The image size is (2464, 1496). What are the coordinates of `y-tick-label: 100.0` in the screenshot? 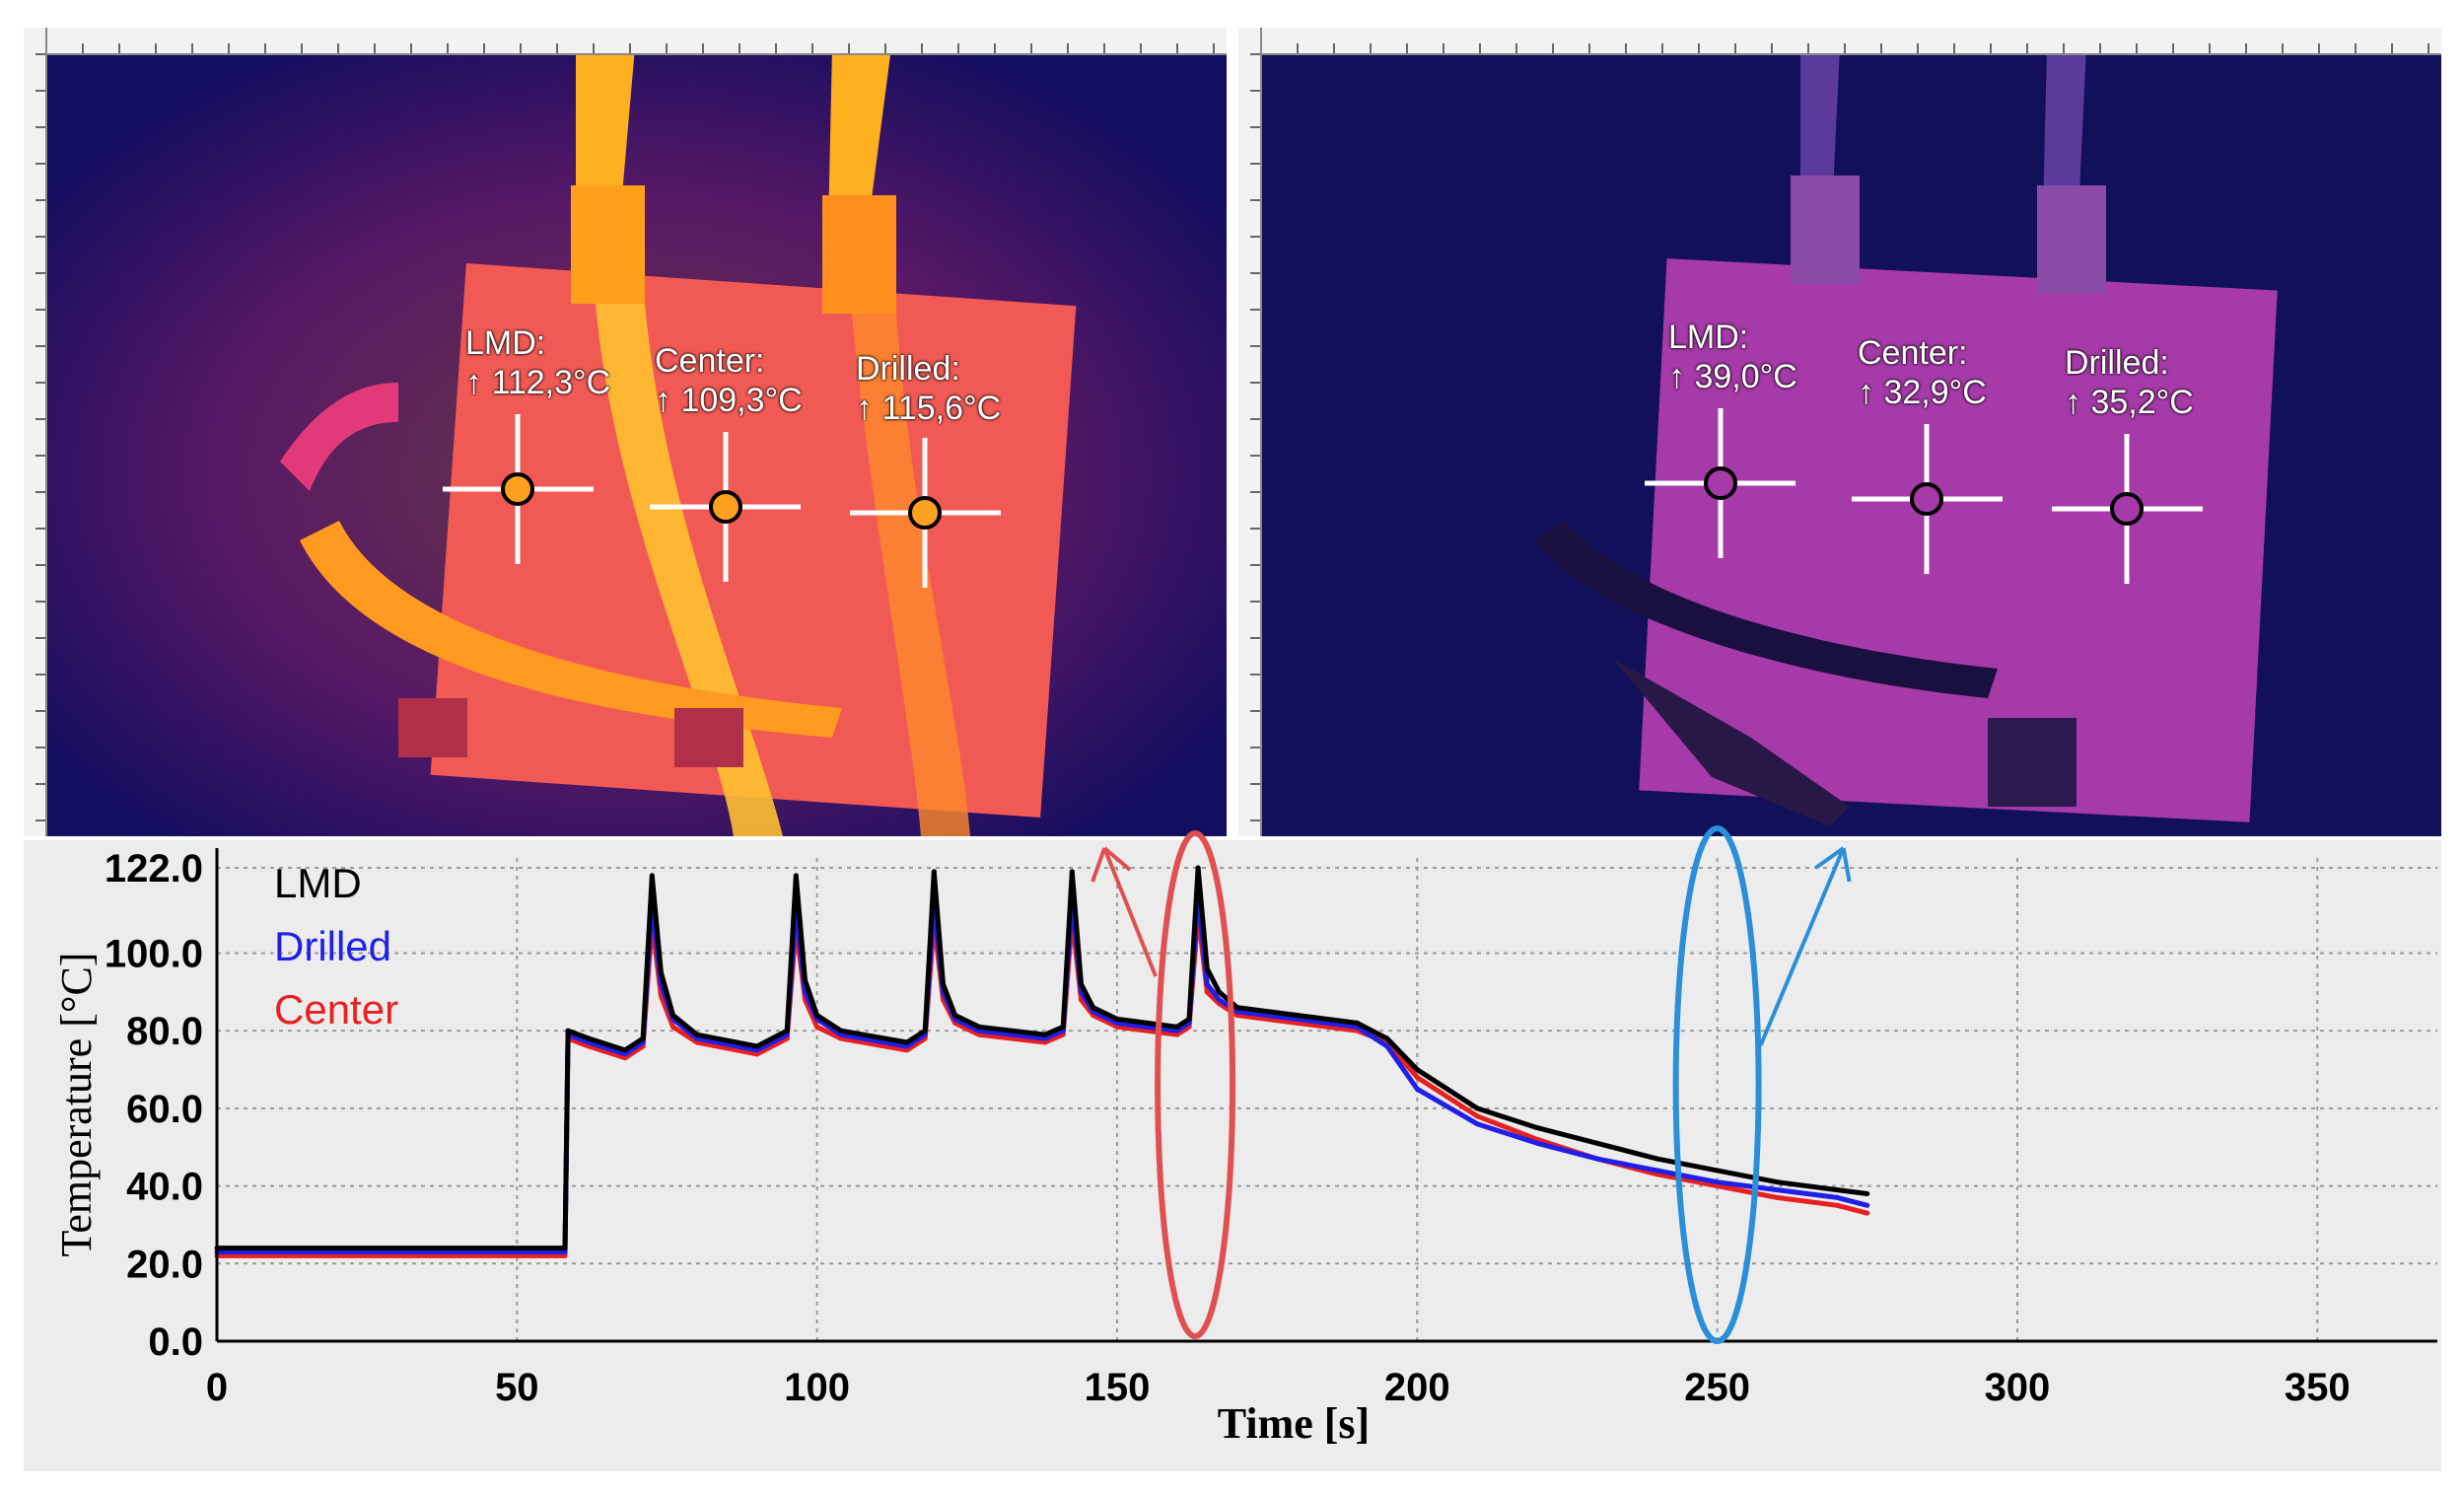 It's located at (154, 954).